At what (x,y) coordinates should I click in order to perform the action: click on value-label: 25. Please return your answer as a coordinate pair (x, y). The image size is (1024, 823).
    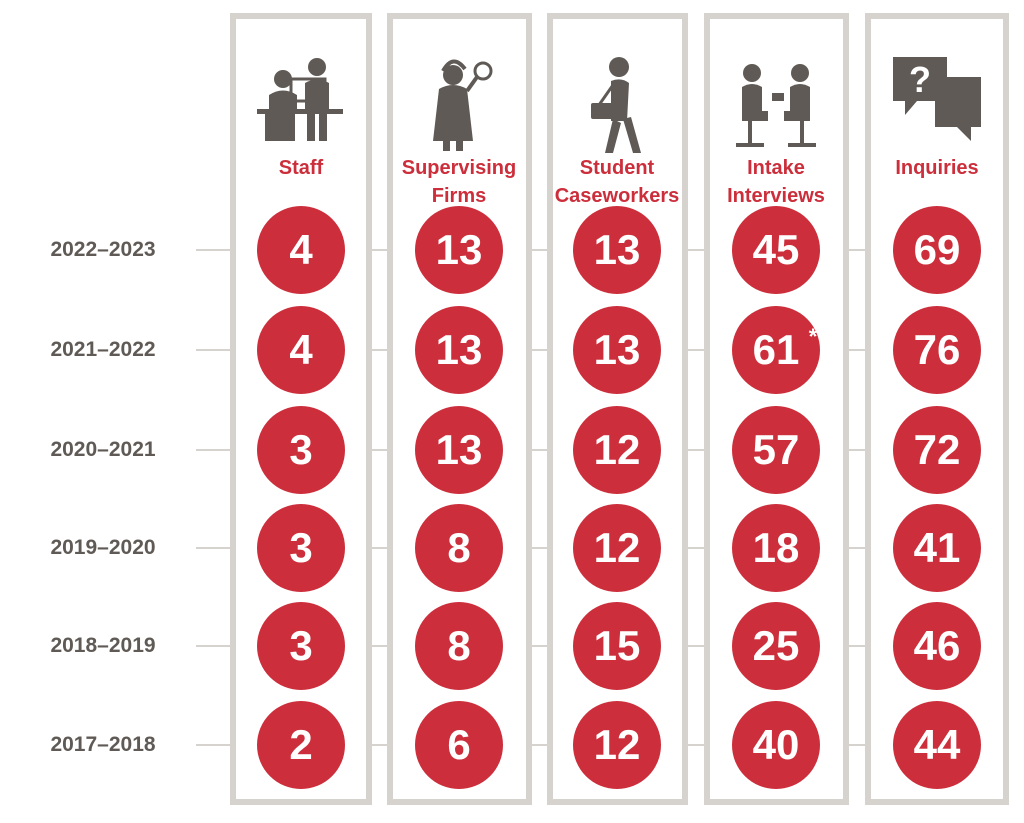
    Looking at the image, I should click on (776, 645).